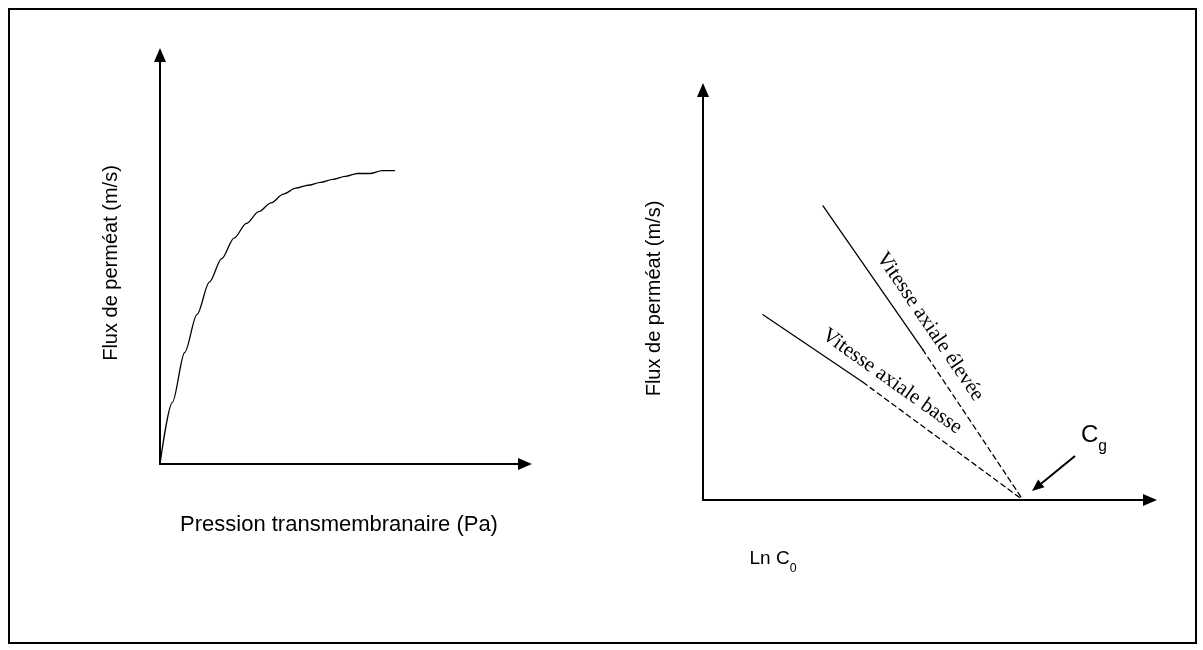 This screenshot has width=1203, height=650. Describe the element at coordinates (339, 523) in the screenshot. I see `x-axis-title: Pression transmembranaire (Pa)` at that location.